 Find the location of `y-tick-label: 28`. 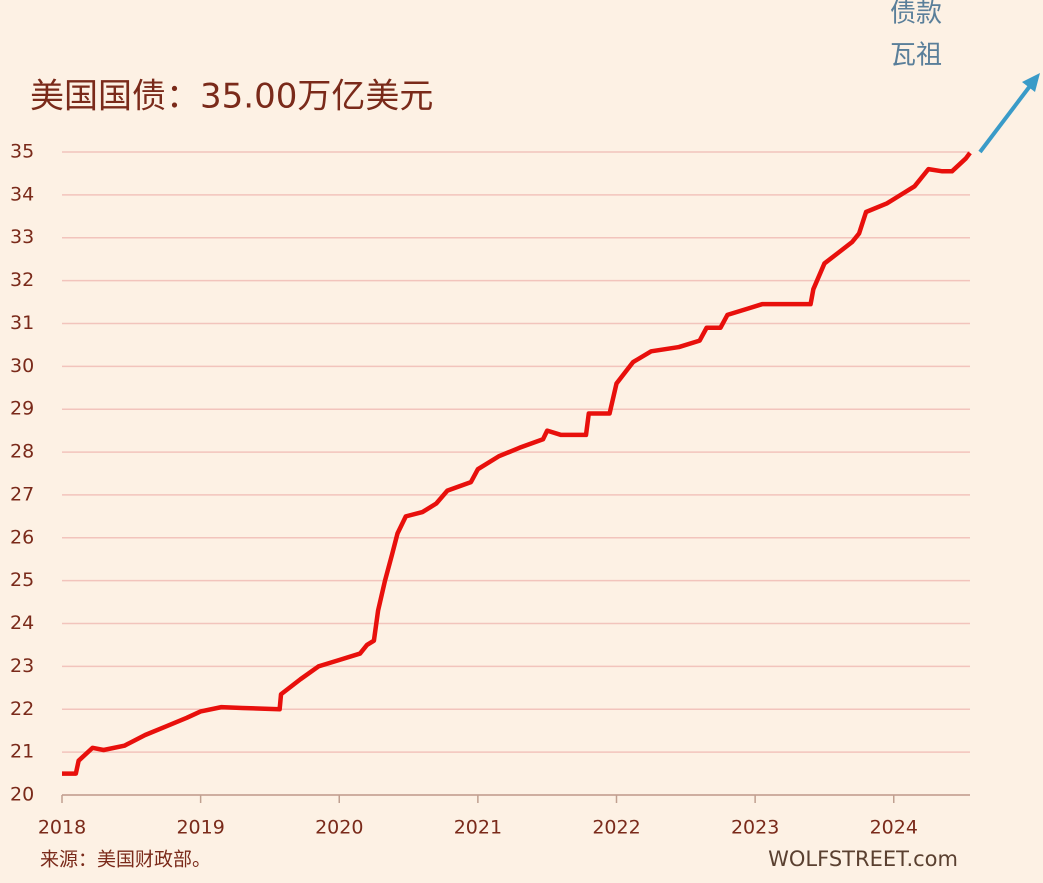

y-tick-label: 28 is located at coordinates (22, 452).